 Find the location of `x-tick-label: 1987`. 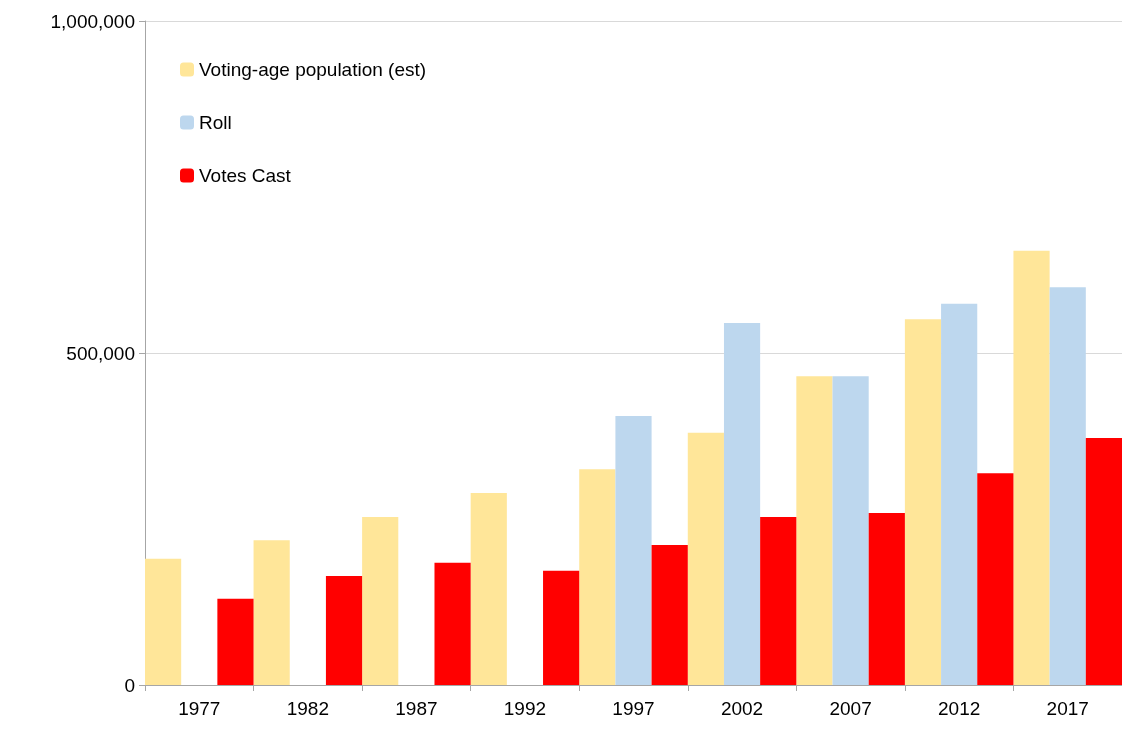

x-tick-label: 1987 is located at coordinates (416, 708).